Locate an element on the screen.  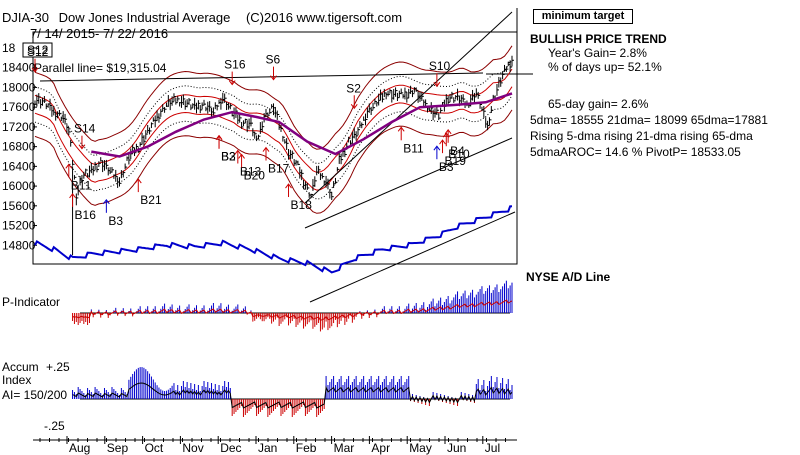
signal-s16: S16 is located at coordinates (235, 72).